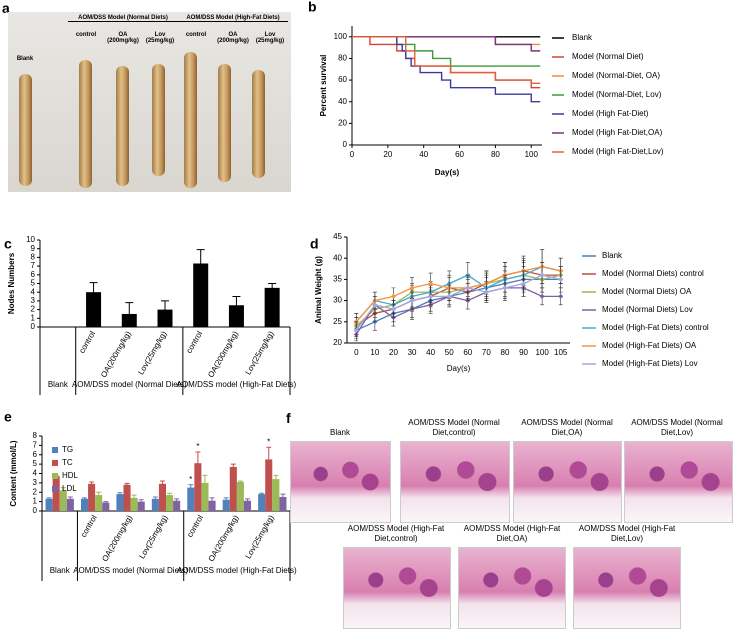 The height and width of the screenshot is (630, 733). What do you see at coordinates (318, 290) in the screenshot?
I see `y-axis-label: Animal Weight (g)` at bounding box center [318, 290].